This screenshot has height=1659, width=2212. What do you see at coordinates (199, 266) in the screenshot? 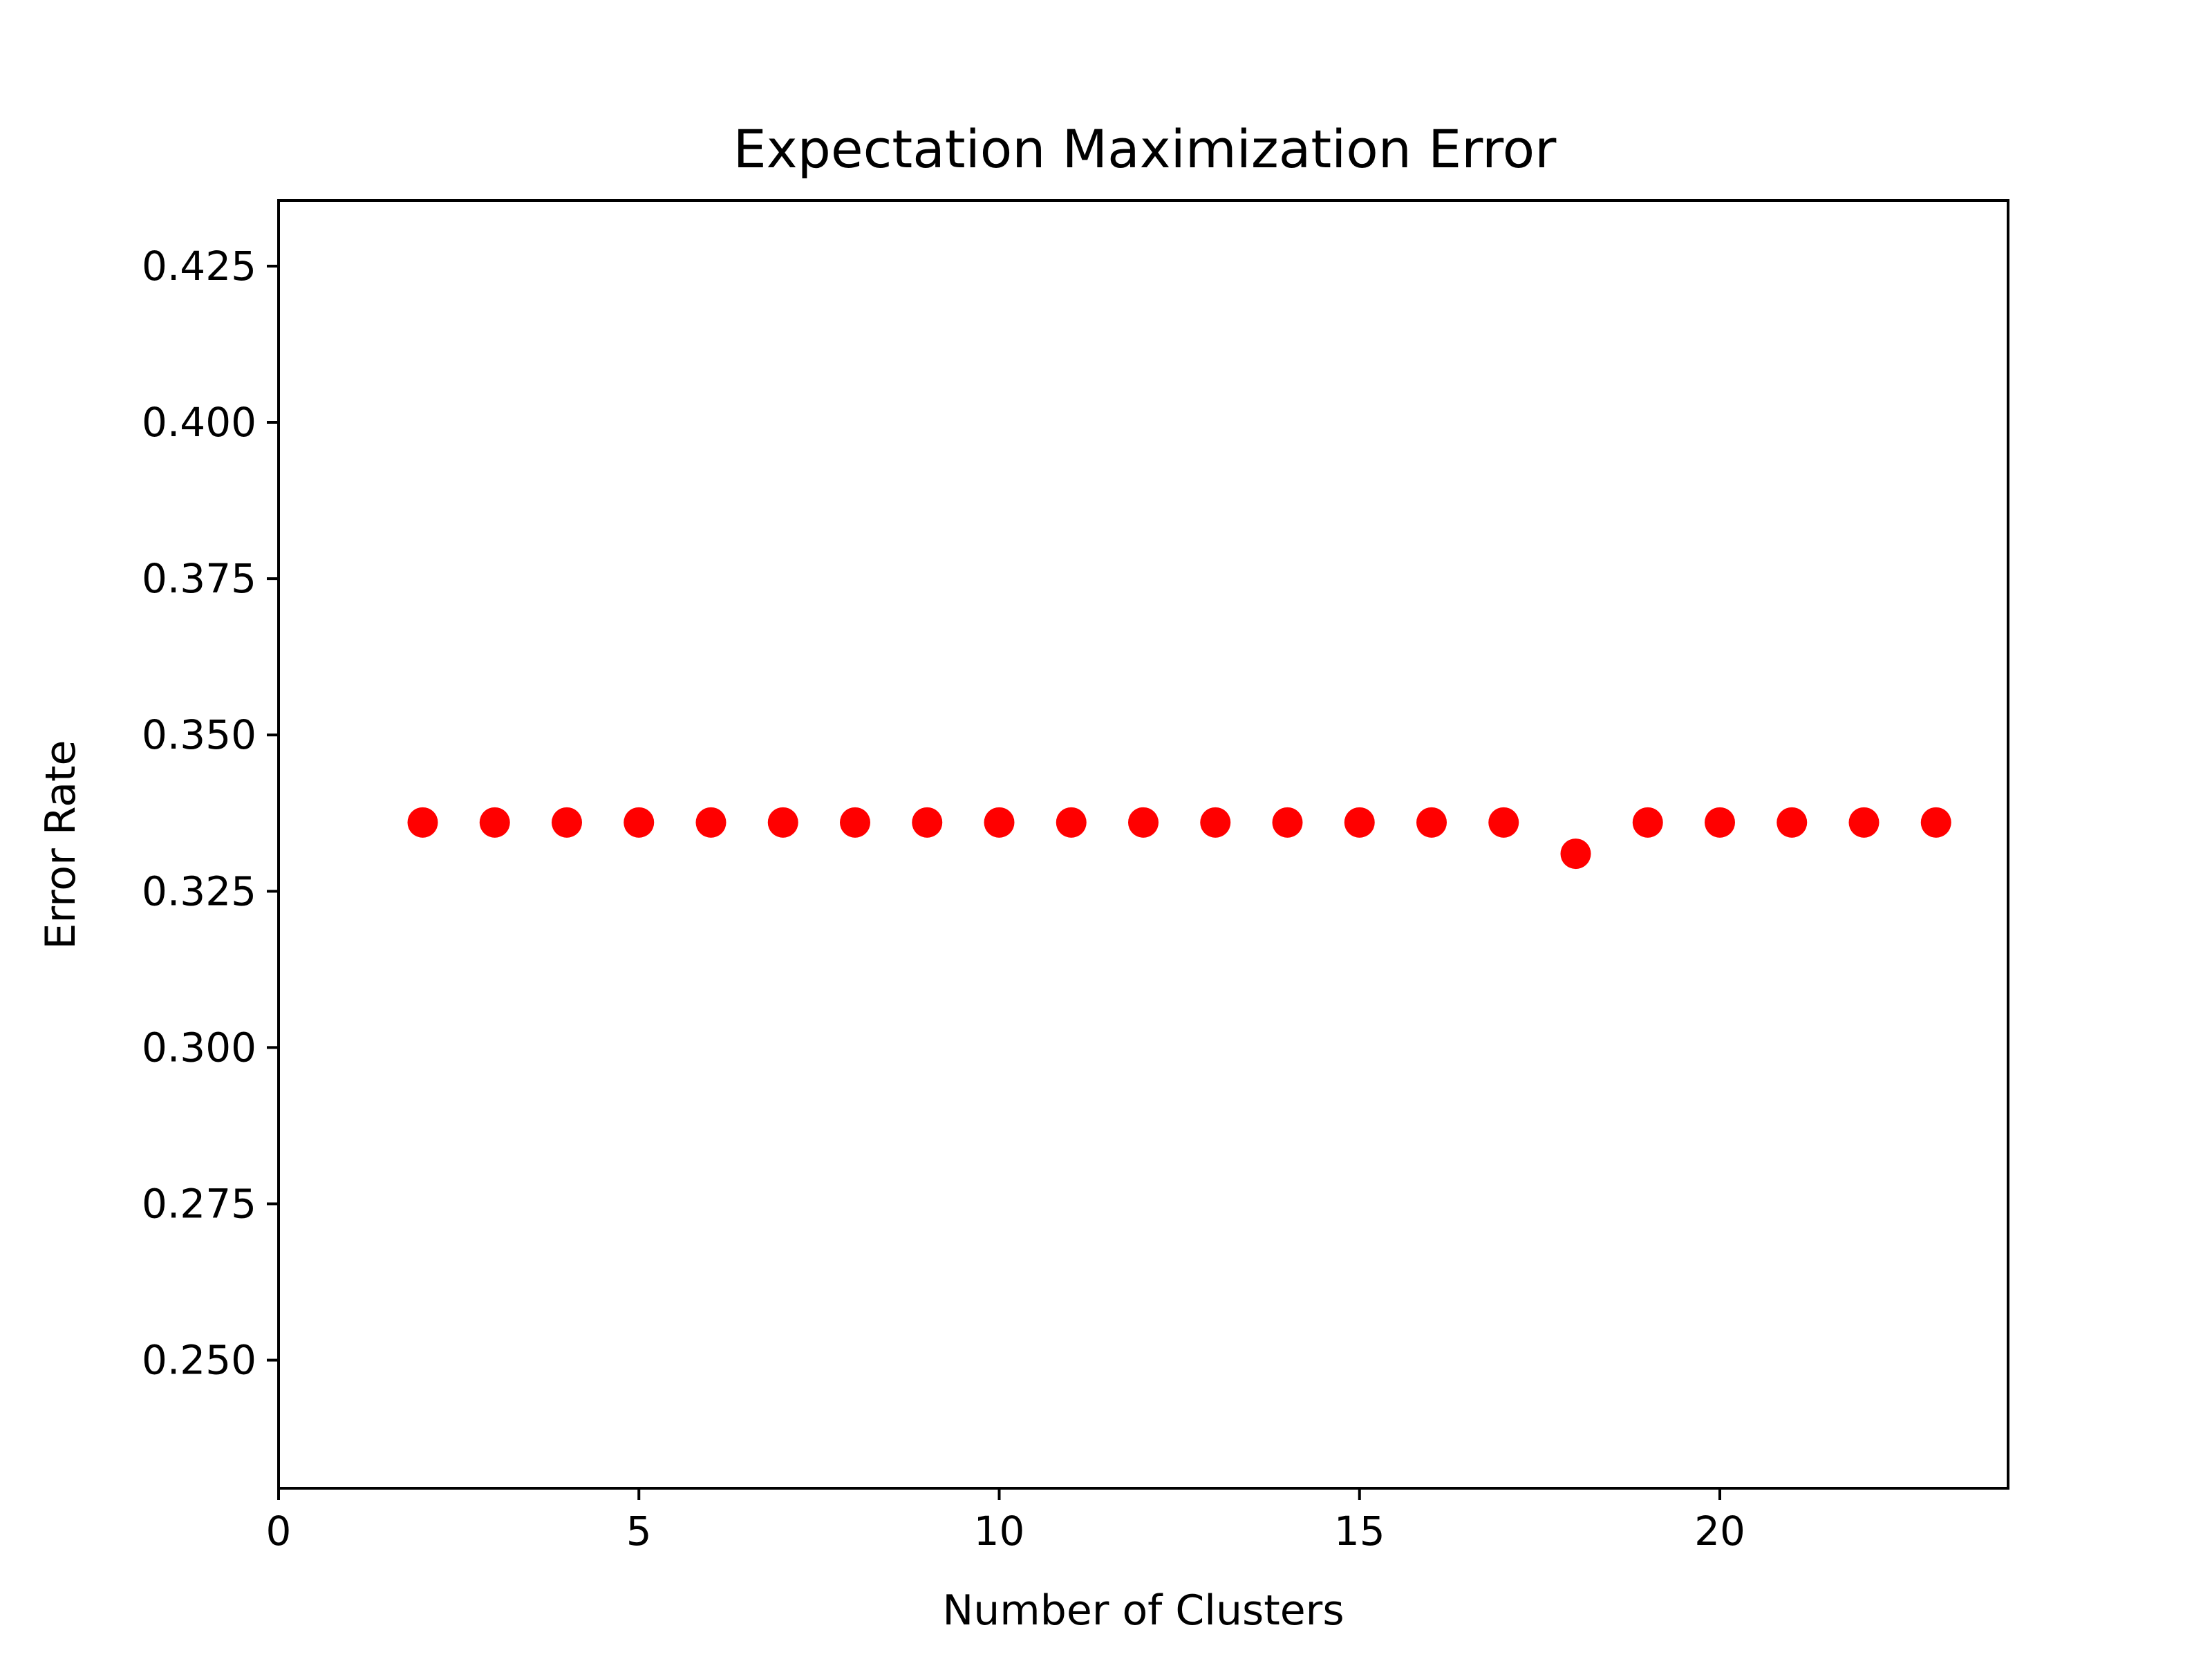
I see `y-tick-label: 0.425` at bounding box center [199, 266].